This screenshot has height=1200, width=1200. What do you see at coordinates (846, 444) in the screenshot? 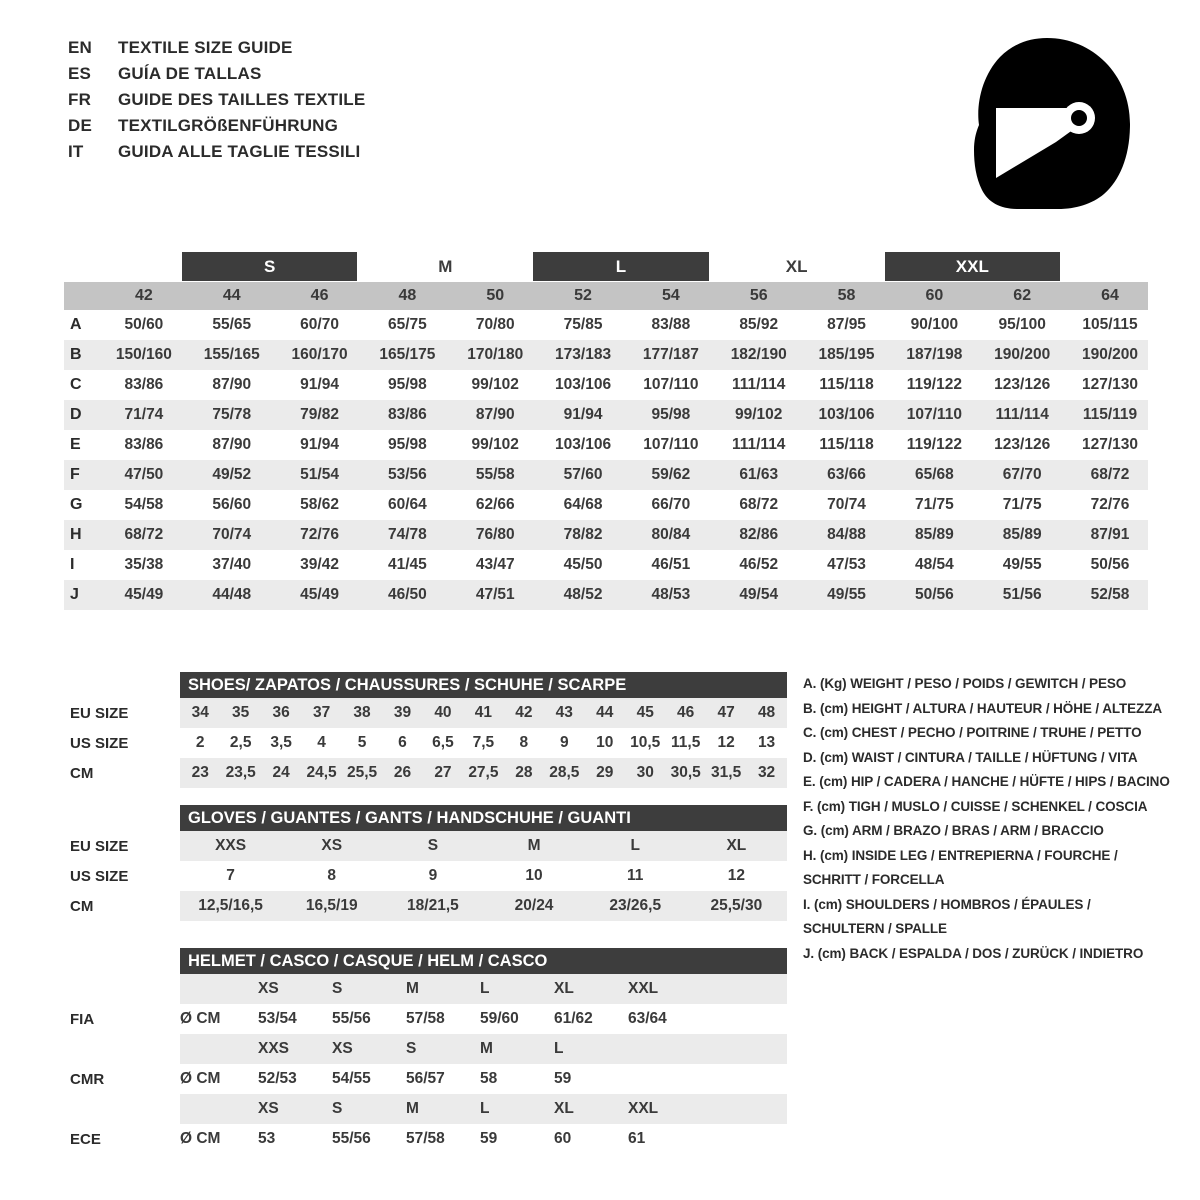
I see `textile-cell: 115/118` at bounding box center [846, 444].